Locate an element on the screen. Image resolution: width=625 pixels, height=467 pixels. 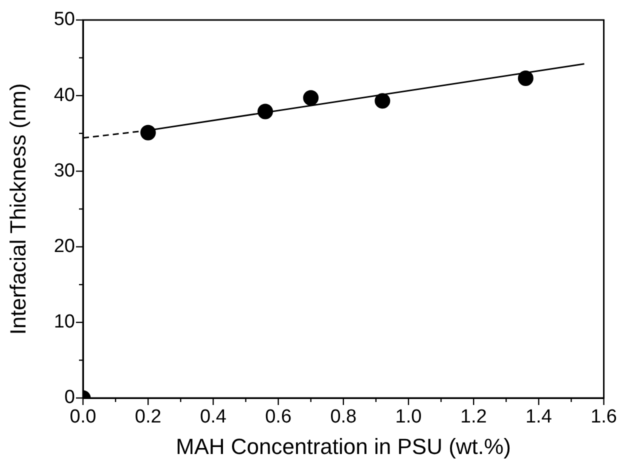
x-tick-label: 1.4 is located at coordinates (538, 417).